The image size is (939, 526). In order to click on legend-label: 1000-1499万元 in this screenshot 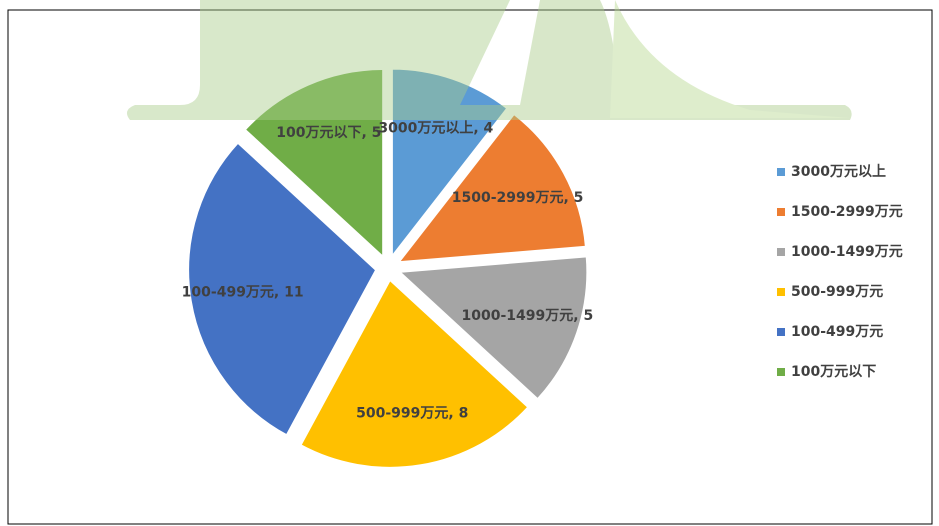, I will do `click(847, 252)`.